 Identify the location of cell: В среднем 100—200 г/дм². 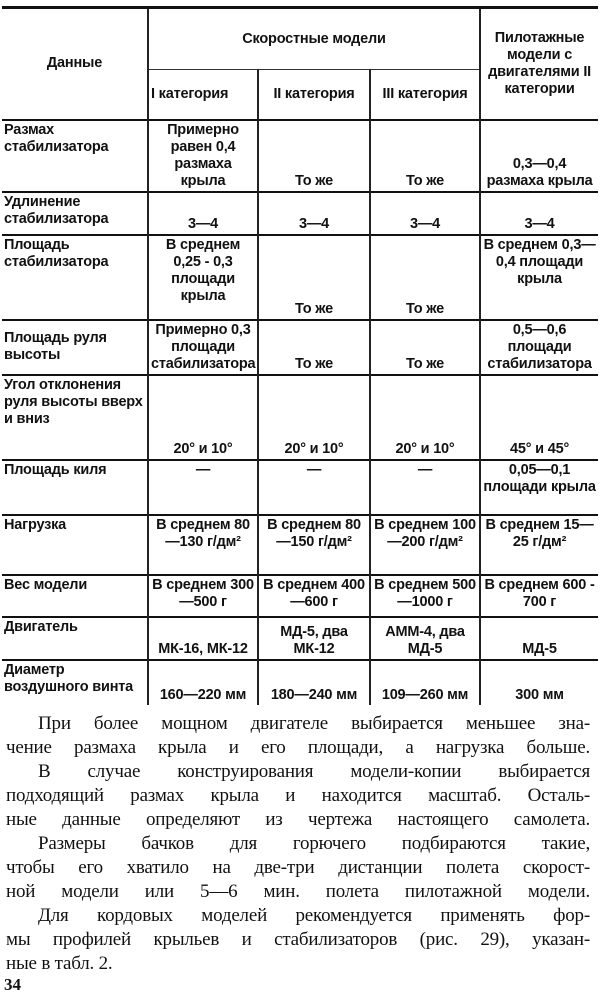
(424, 544).